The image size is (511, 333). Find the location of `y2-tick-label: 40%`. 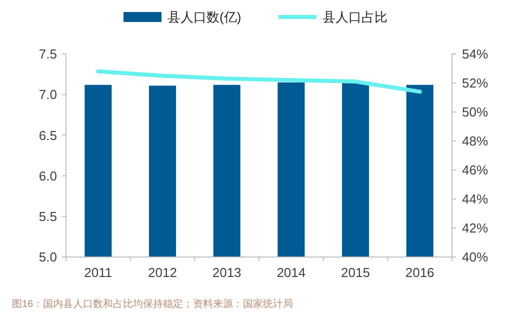

y2-tick-label: 40% is located at coordinates (475, 257).